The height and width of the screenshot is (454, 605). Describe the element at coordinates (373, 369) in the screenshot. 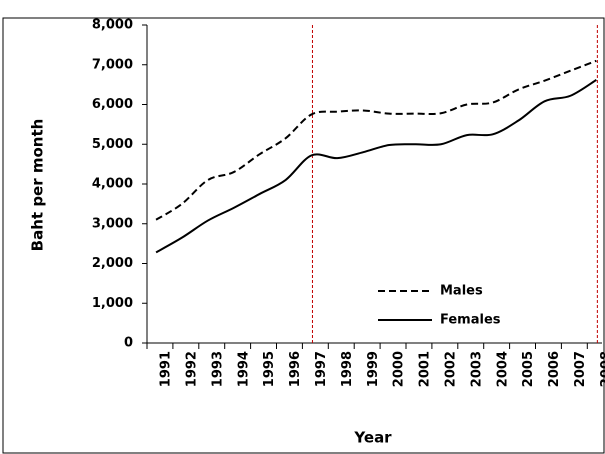

I see `x-tick-label: 1999` at that location.